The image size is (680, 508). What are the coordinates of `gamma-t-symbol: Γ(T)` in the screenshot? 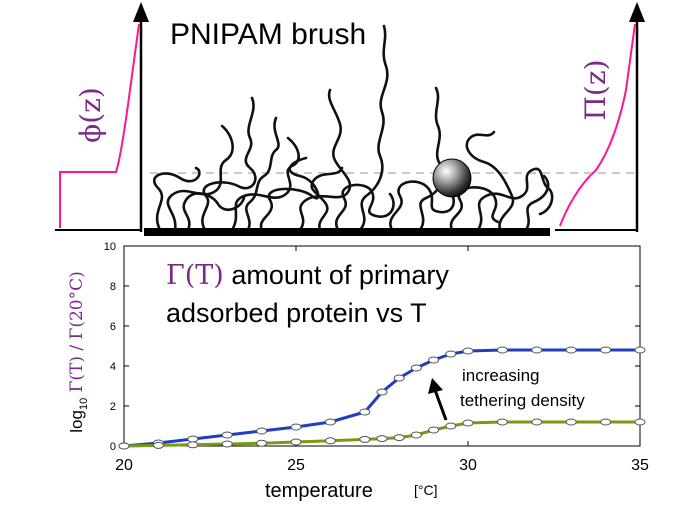 It's located at (195, 275).